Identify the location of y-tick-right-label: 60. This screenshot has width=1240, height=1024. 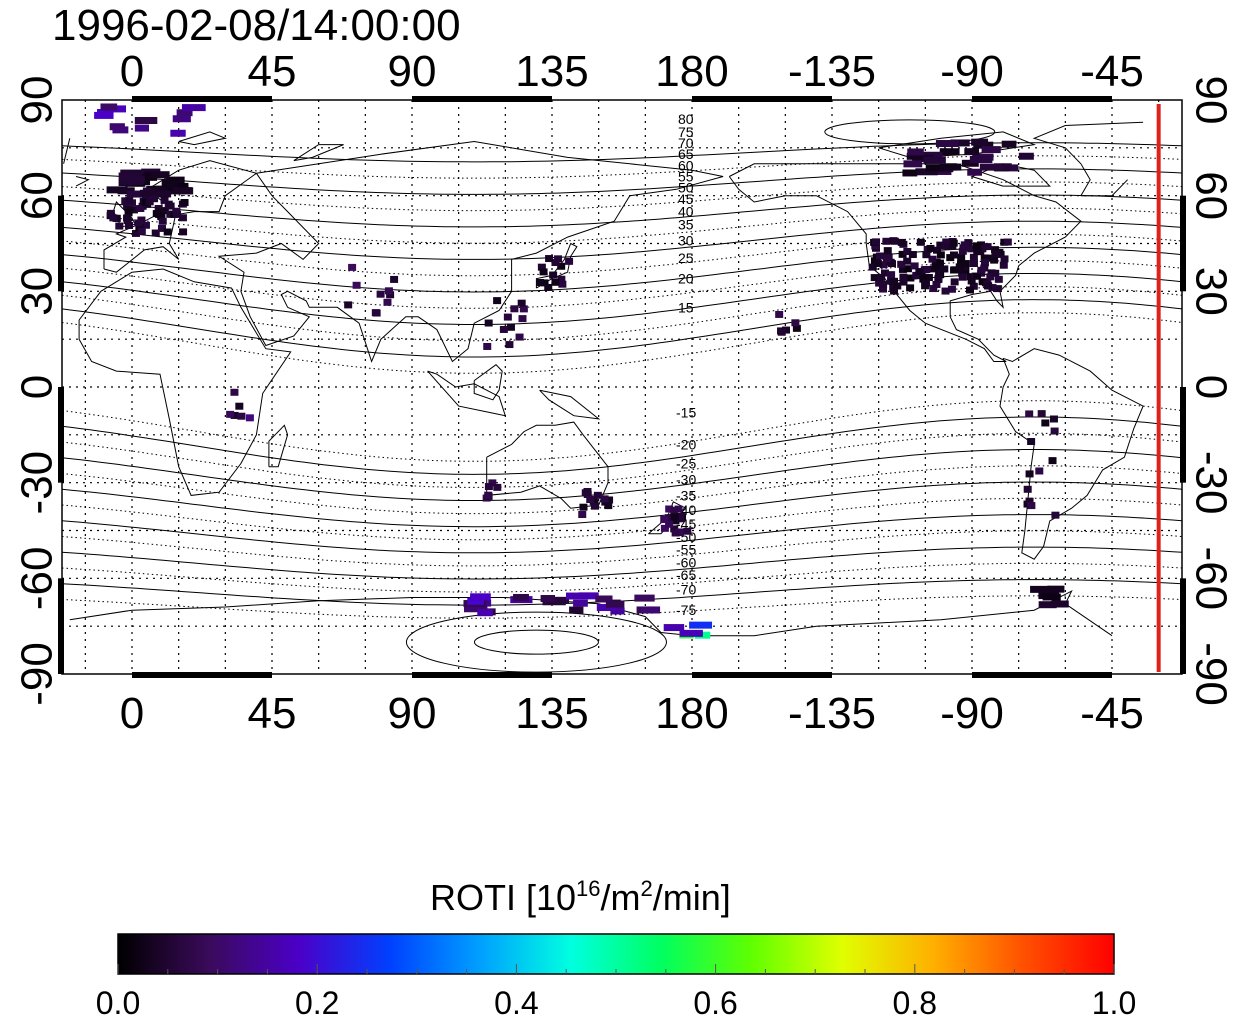
(1211, 195).